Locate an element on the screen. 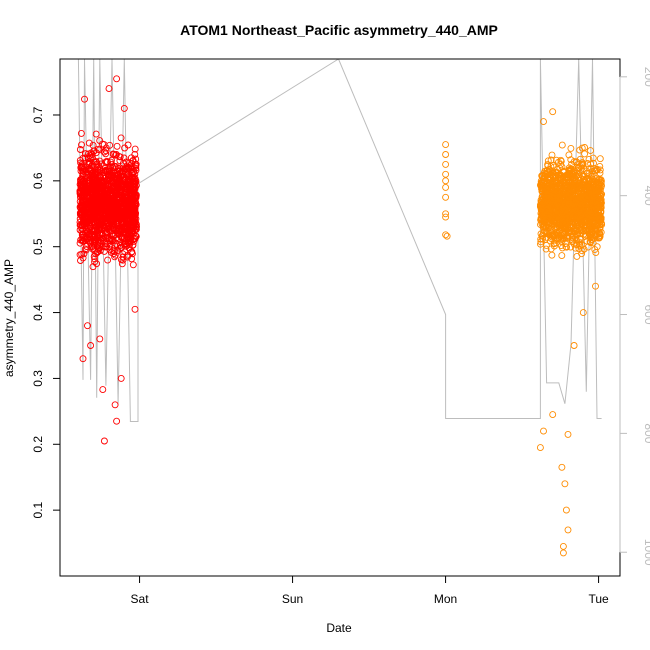 The height and width of the screenshot is (650, 650). y-tick-label: 0.2 is located at coordinates (38, 444).